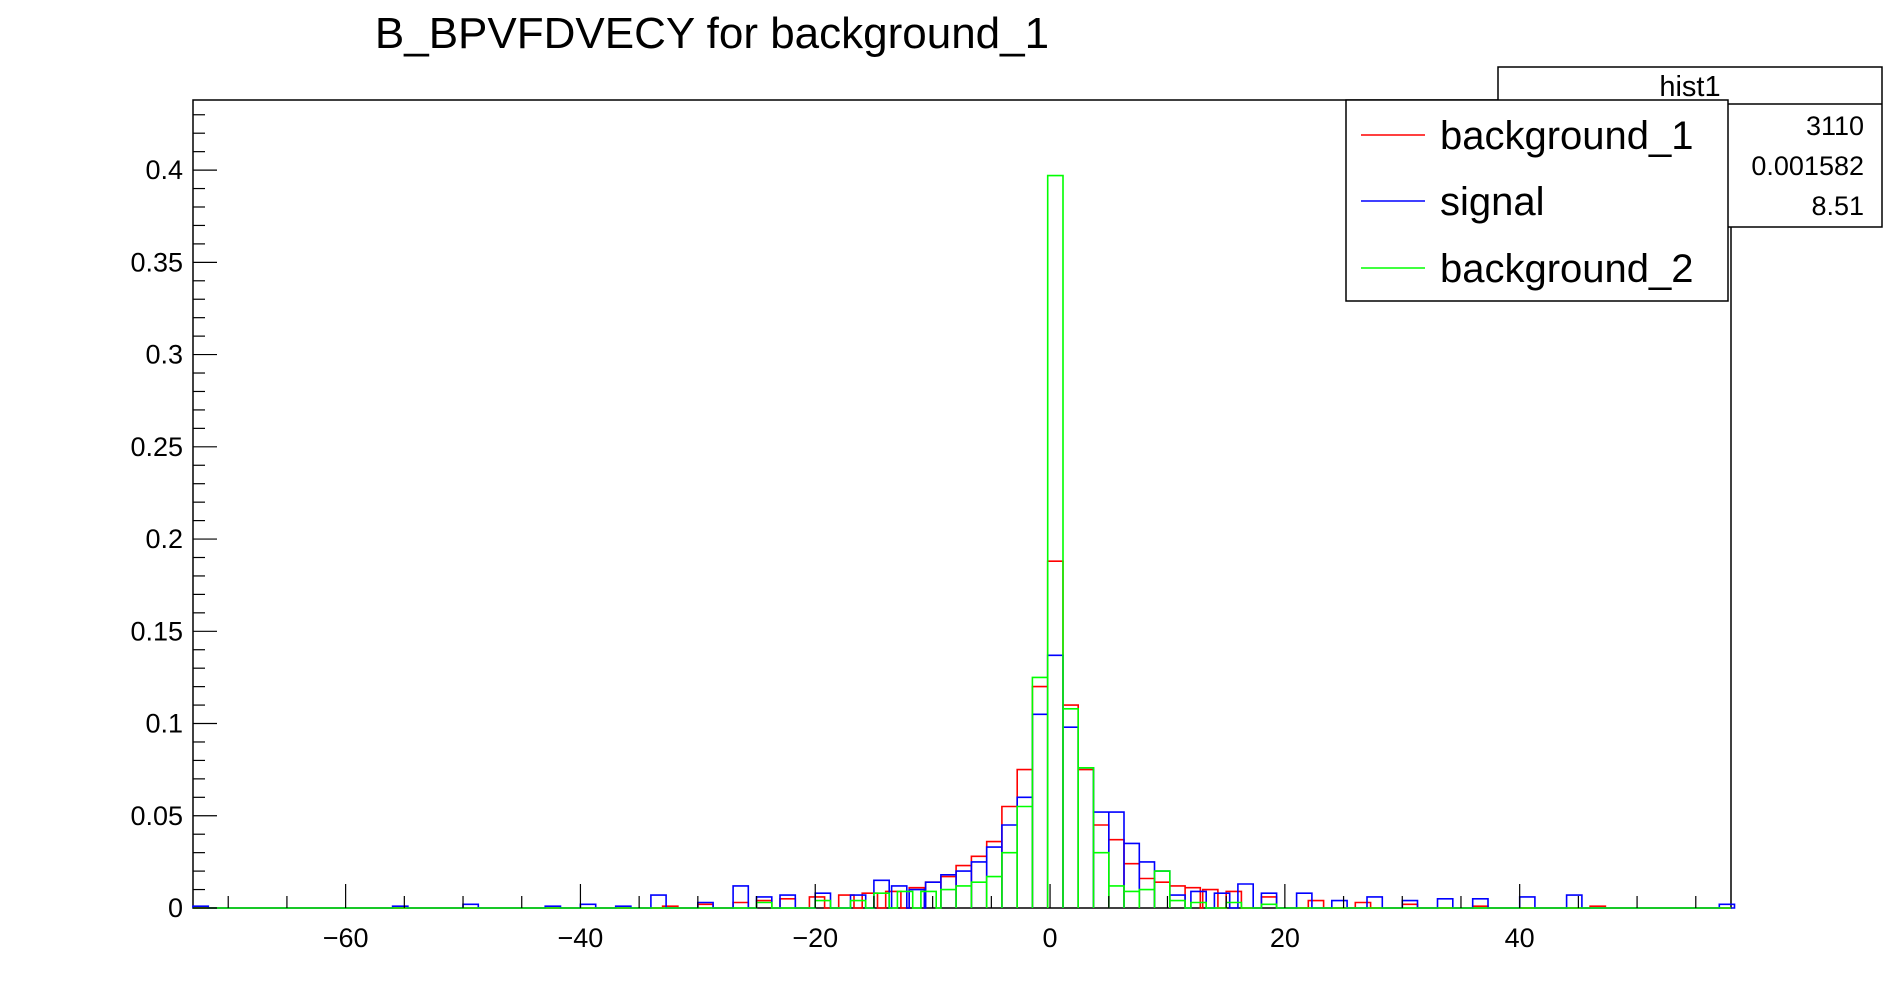 The image size is (1898, 994). I want to click on stats-value-entries: 3110, so click(1835, 126).